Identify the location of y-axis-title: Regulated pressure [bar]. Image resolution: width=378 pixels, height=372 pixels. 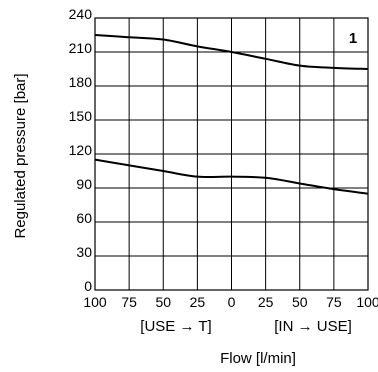
(20, 155).